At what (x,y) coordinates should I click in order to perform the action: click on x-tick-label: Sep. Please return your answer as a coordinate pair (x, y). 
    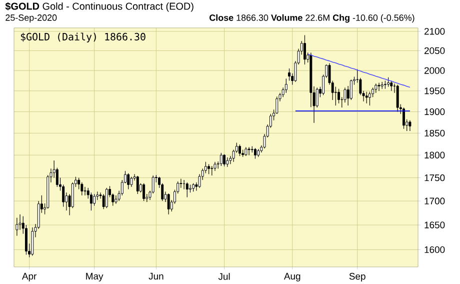
    Looking at the image, I should click on (357, 277).